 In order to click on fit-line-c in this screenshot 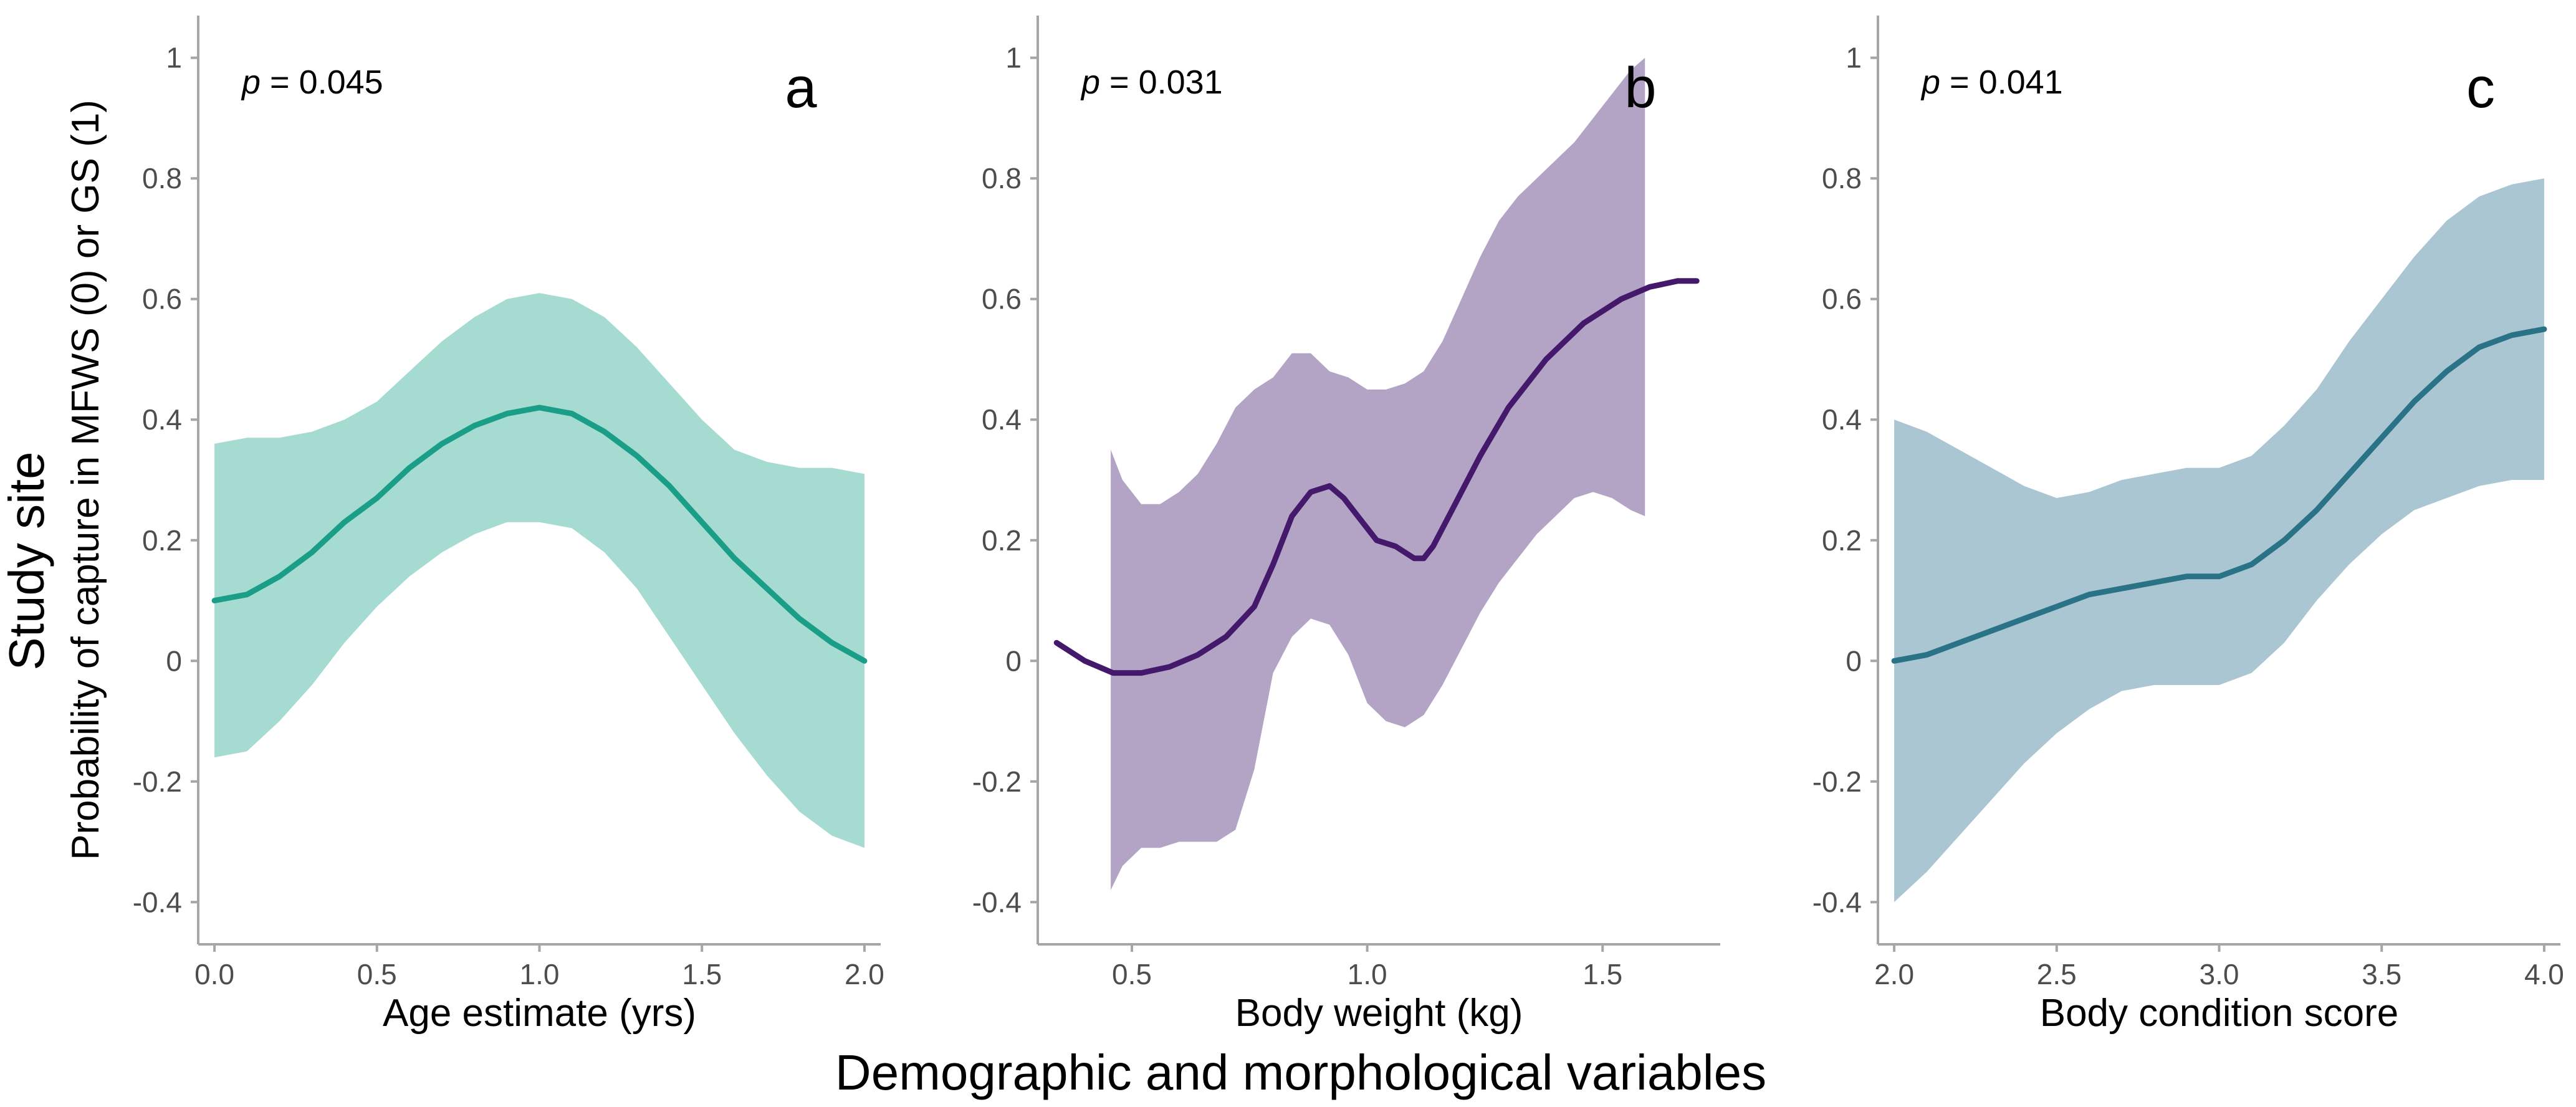, I will do `click(2219, 495)`.